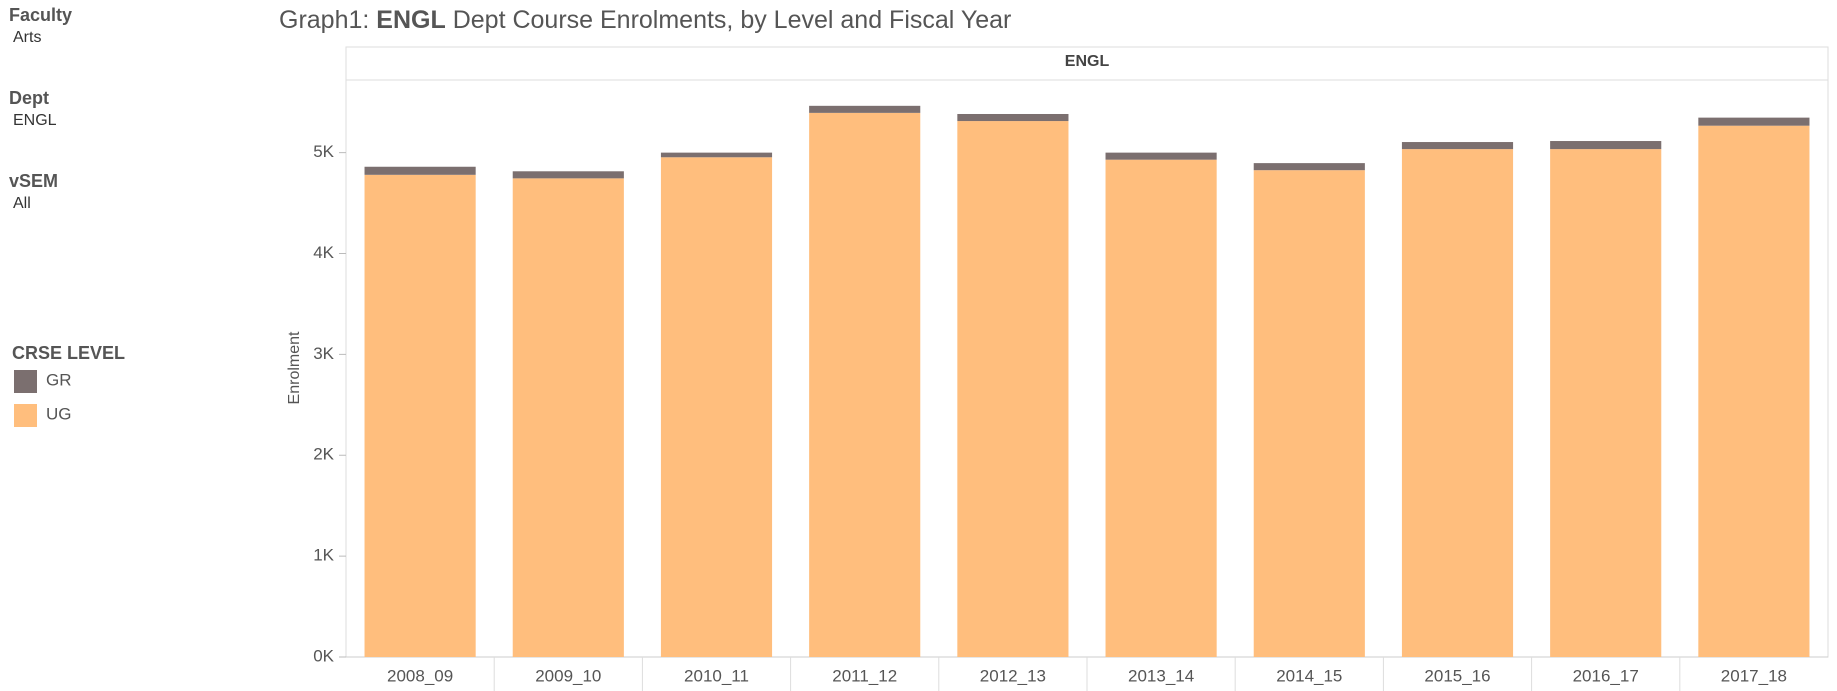 The image size is (1837, 691). Describe the element at coordinates (324, 20) in the screenshot. I see `title-part: Graph1:` at that location.